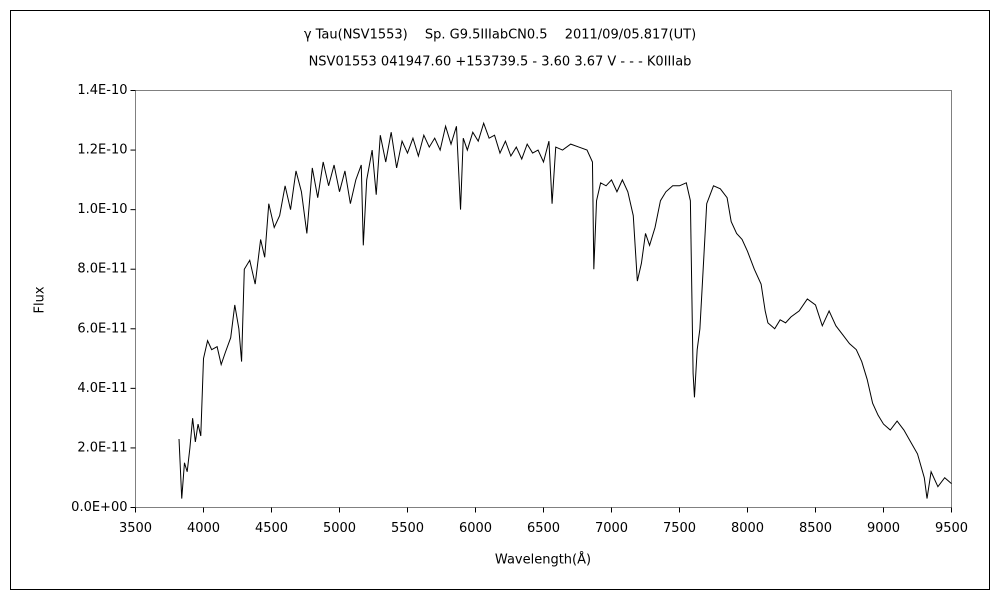  I want to click on x-tick-label: 3500, so click(135, 528).